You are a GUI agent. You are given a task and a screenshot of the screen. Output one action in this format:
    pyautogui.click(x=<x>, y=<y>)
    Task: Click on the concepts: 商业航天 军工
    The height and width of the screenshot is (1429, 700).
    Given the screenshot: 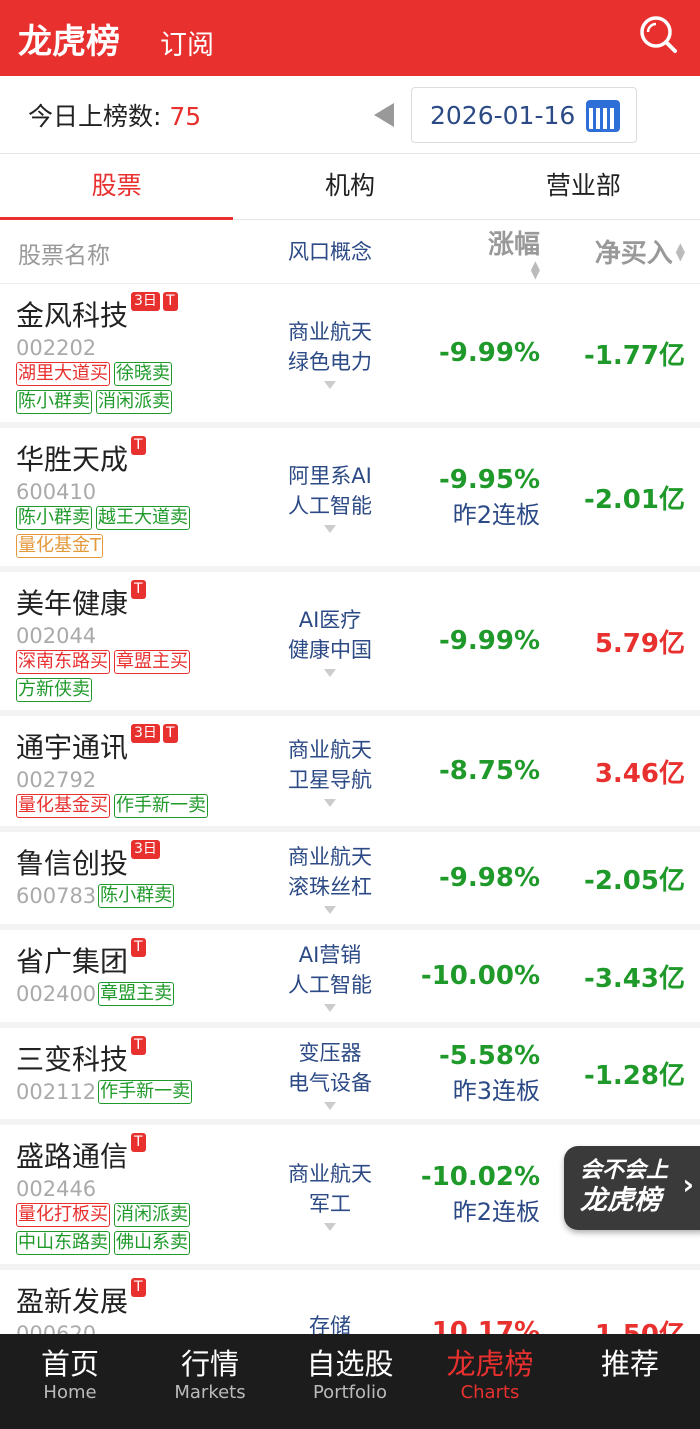 What is the action you would take?
    pyautogui.click(x=330, y=1194)
    